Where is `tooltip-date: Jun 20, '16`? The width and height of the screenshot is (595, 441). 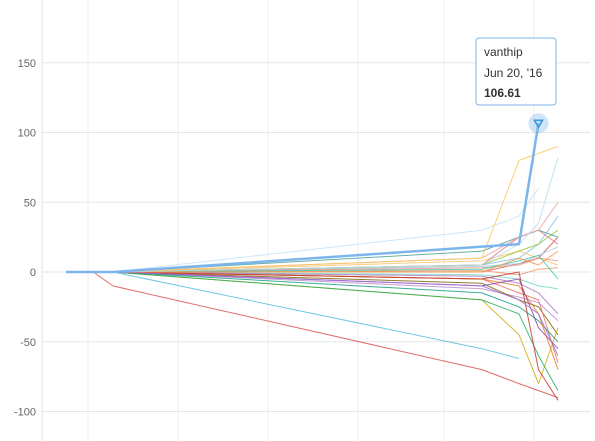
tooltip-date: Jun 20, '16 is located at coordinates (513, 73).